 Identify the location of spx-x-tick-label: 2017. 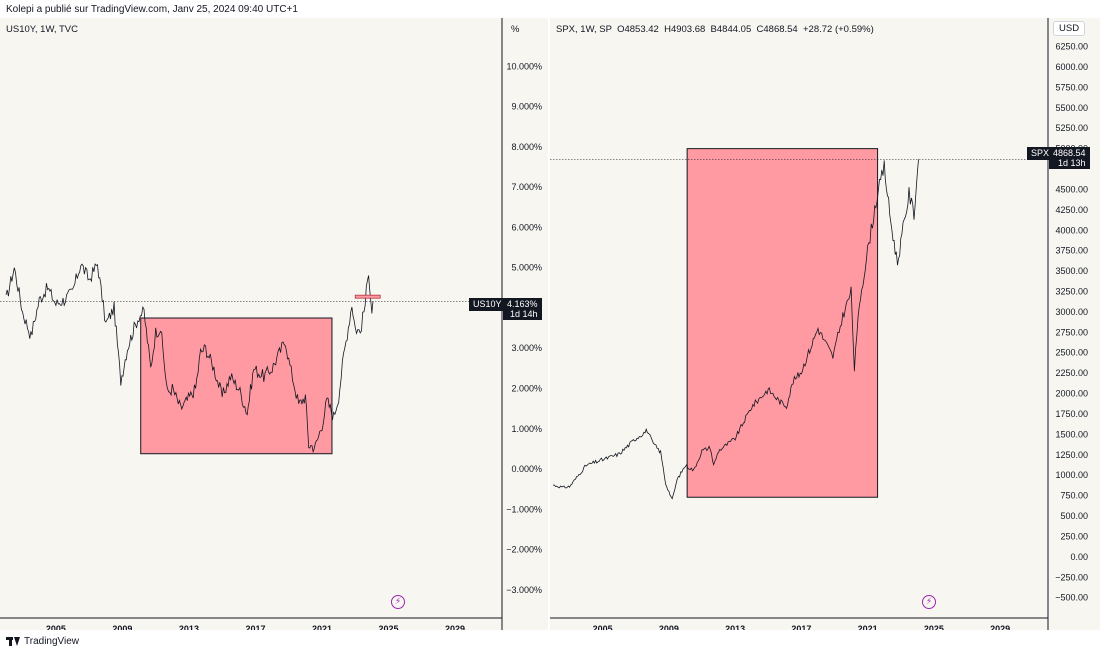
(801, 627).